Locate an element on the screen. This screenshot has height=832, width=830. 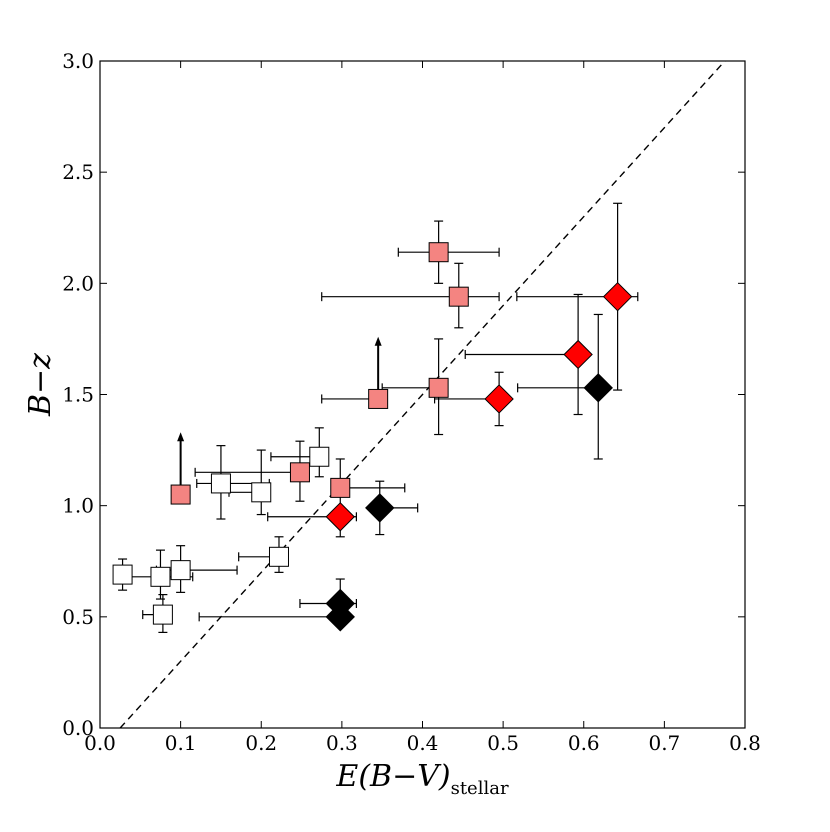
y-tick-label: 2.0 is located at coordinates (78, 283).